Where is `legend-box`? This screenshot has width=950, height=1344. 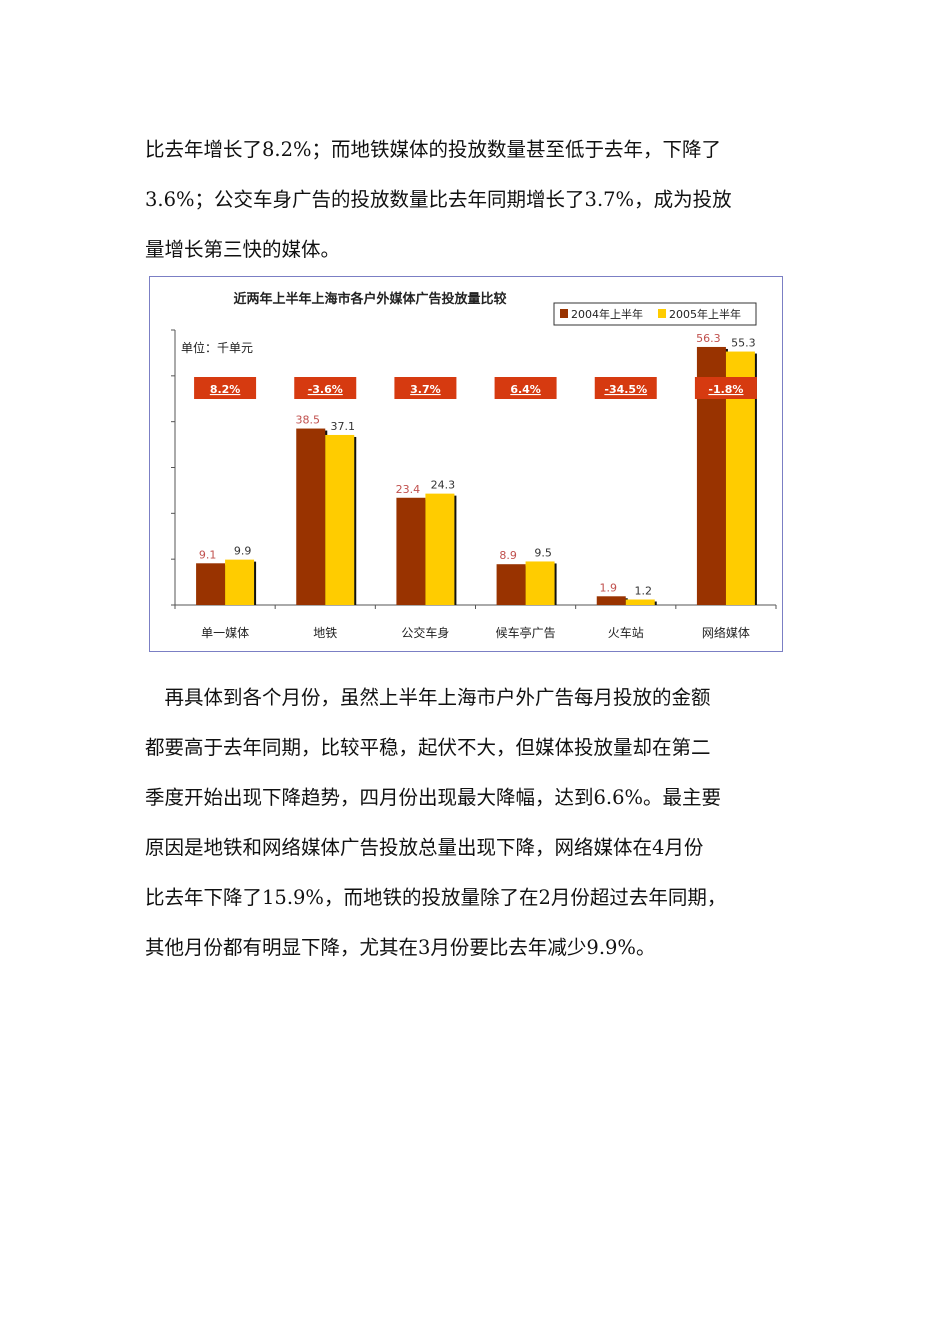 legend-box is located at coordinates (655, 314).